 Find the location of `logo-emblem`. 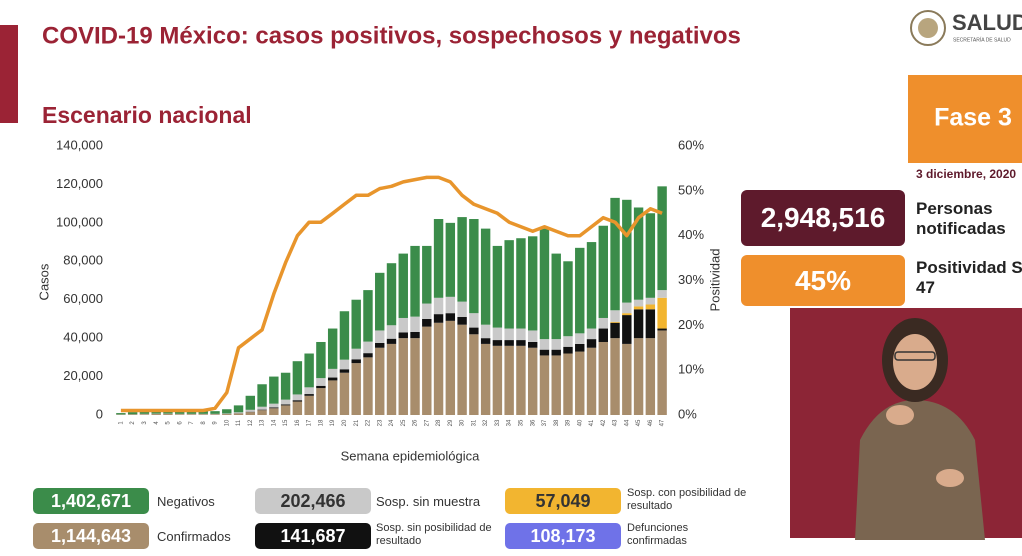

logo-emblem is located at coordinates (928, 28).